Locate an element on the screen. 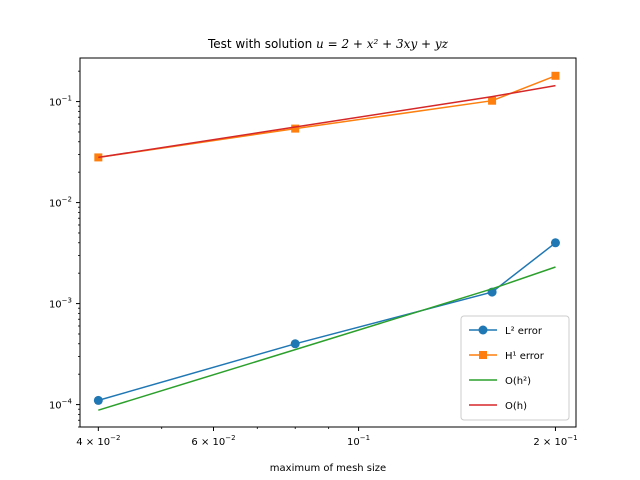 Image resolution: width=640 pixels, height=480 pixels. legend-label: H¹ error is located at coordinates (525, 356).